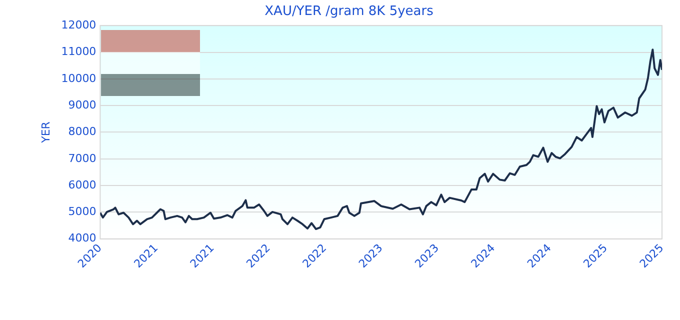 The height and width of the screenshot is (320, 680). I want to click on y-tick-label: 12000, so click(78, 25).